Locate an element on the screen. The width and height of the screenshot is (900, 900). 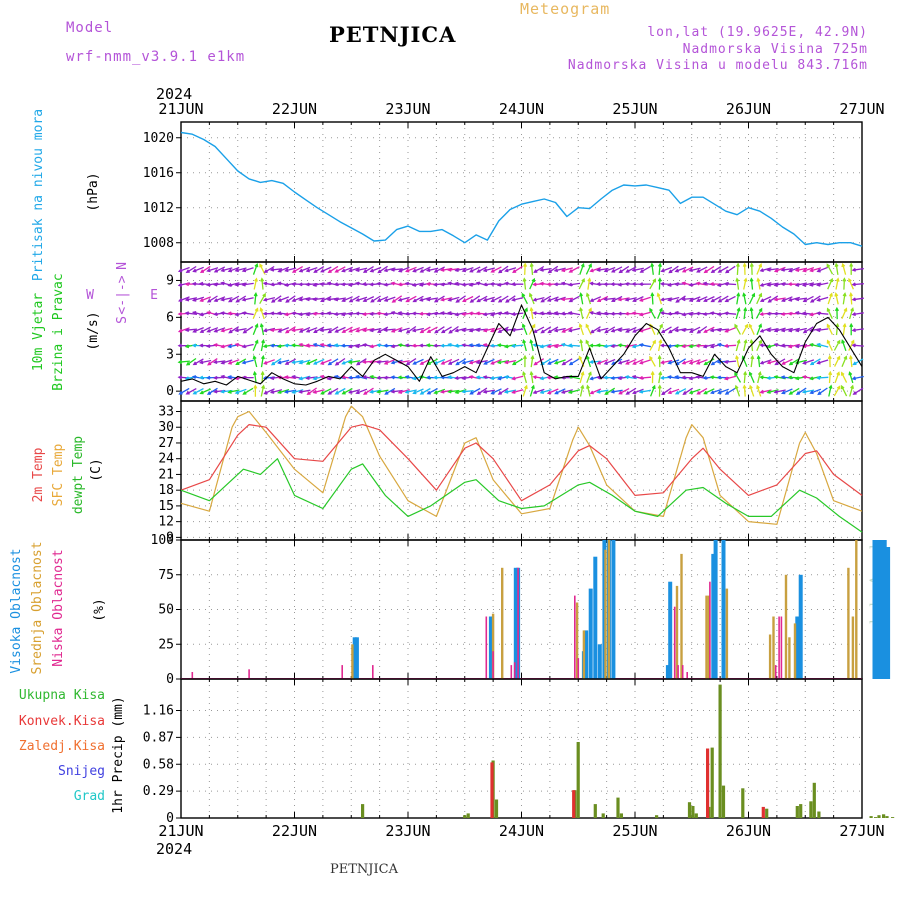
panel-frame is located at coordinates (521, 192).